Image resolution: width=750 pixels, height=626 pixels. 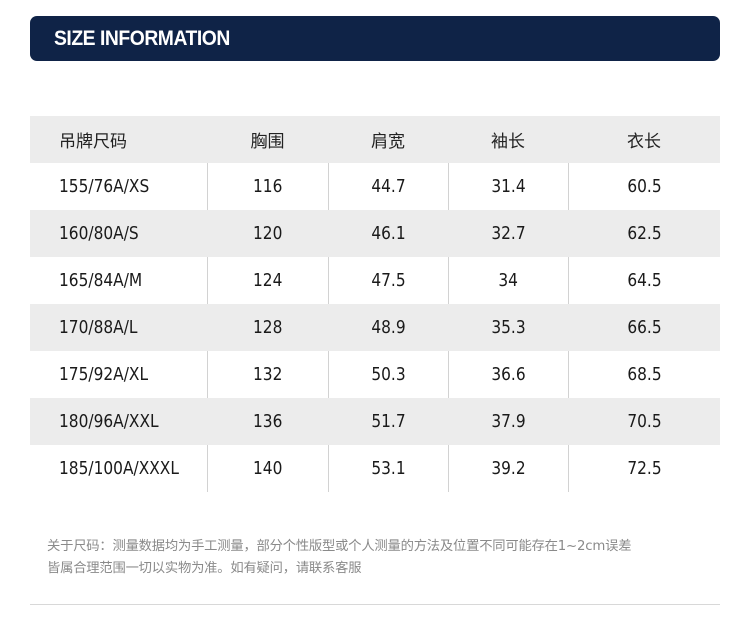 I want to click on length-cell: 60.5, so click(x=643, y=186).